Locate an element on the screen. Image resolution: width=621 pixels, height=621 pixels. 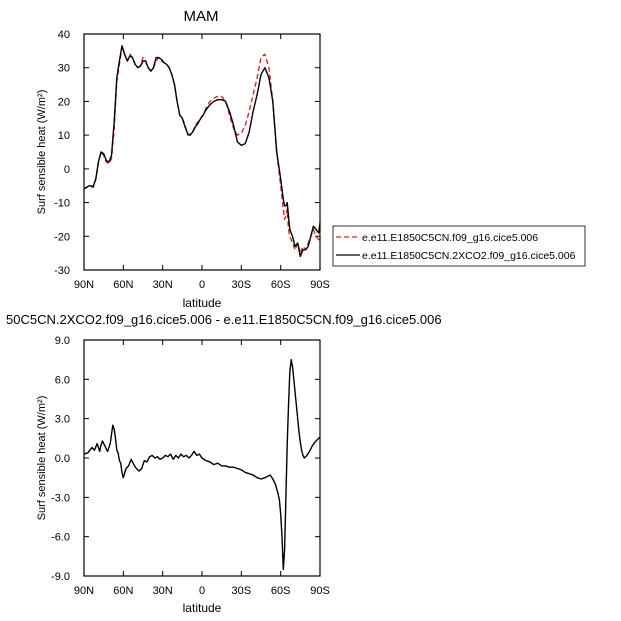
bottom-y-tick-label: 9.0 is located at coordinates (62, 341).